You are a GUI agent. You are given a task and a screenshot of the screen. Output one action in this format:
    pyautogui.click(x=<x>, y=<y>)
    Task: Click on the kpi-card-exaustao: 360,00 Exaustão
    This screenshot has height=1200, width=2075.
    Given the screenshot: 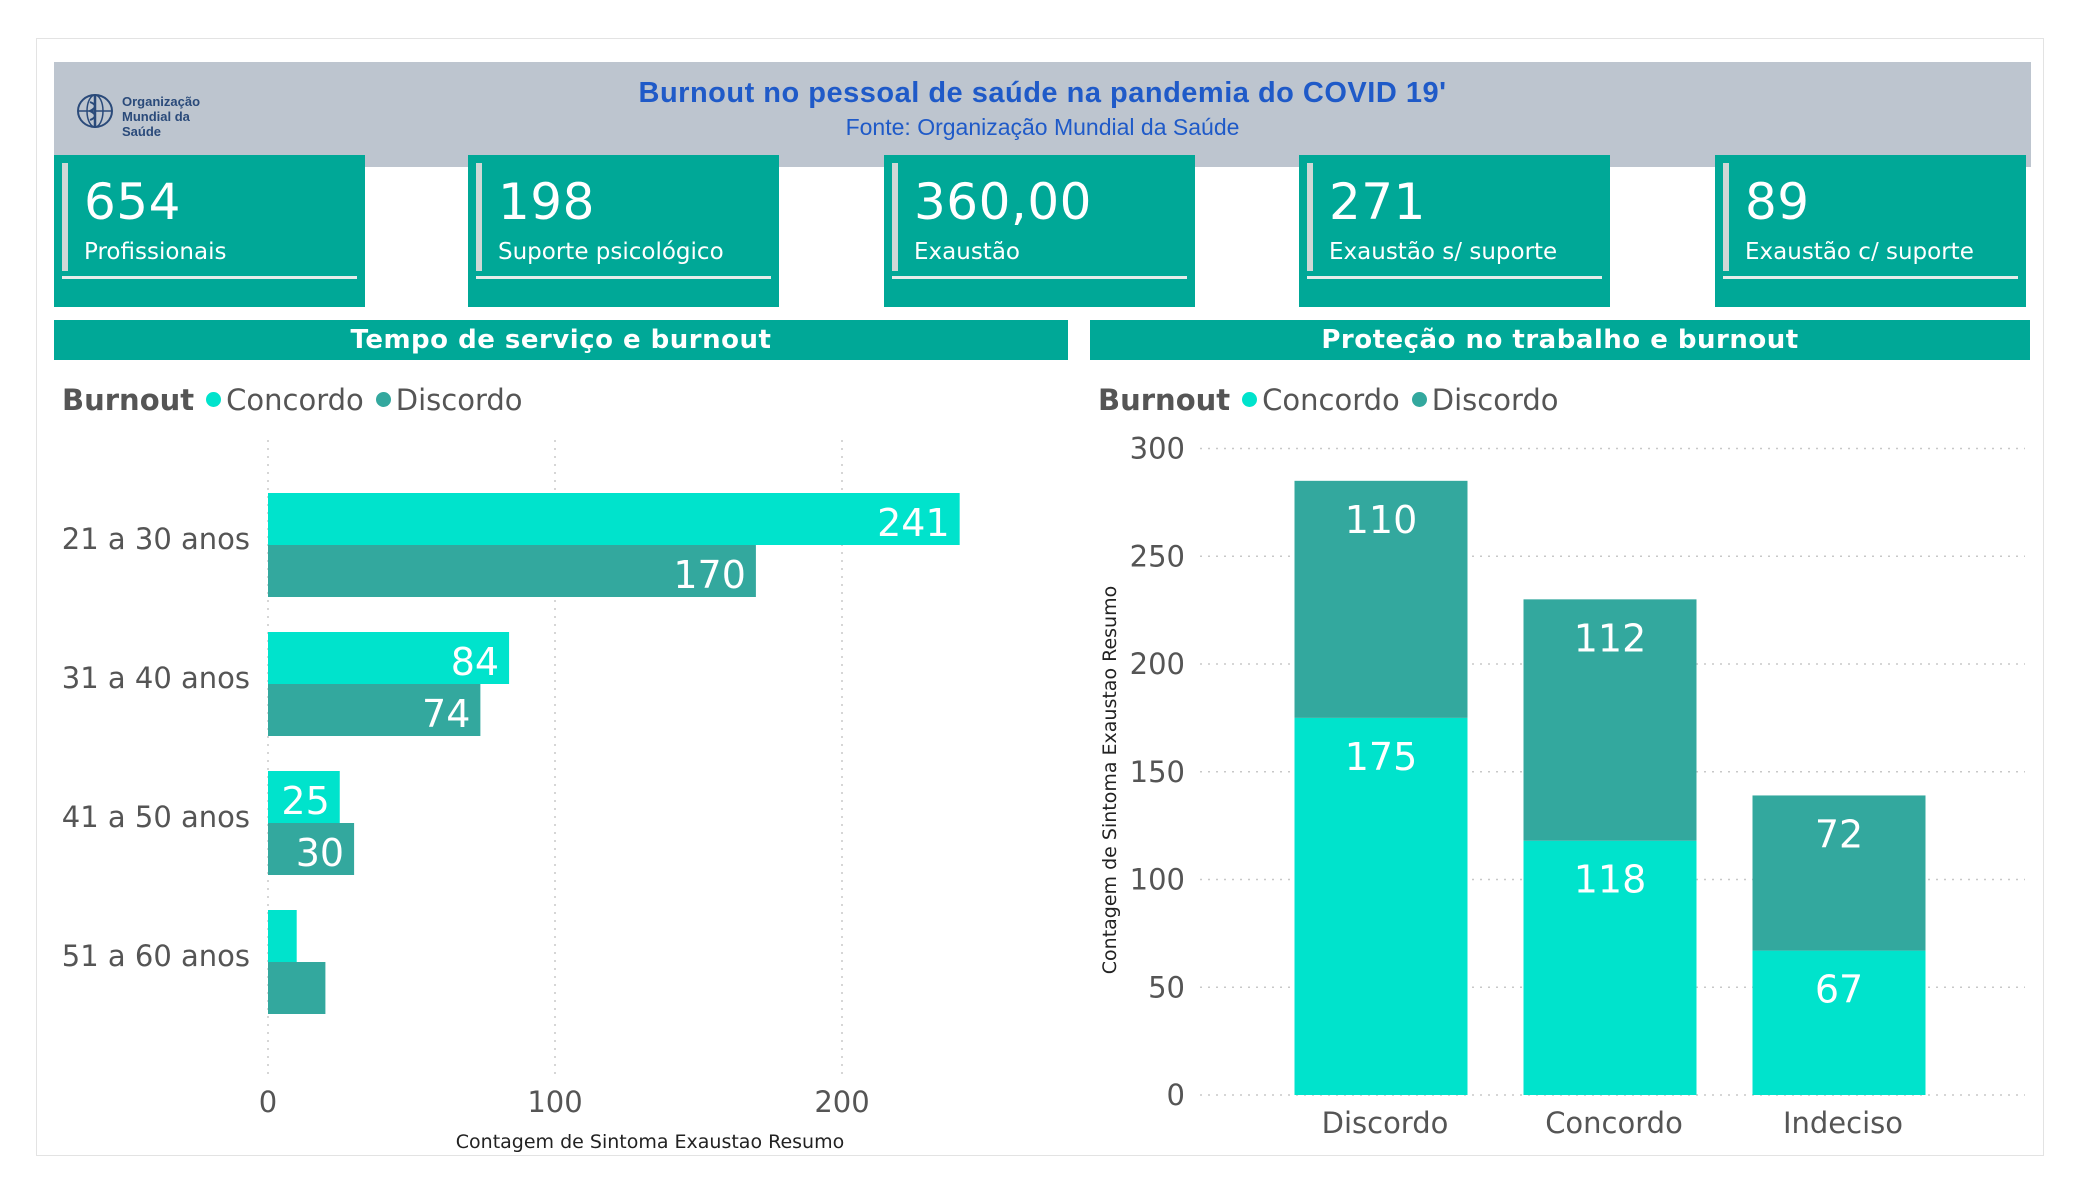 What is the action you would take?
    pyautogui.click(x=1039, y=231)
    